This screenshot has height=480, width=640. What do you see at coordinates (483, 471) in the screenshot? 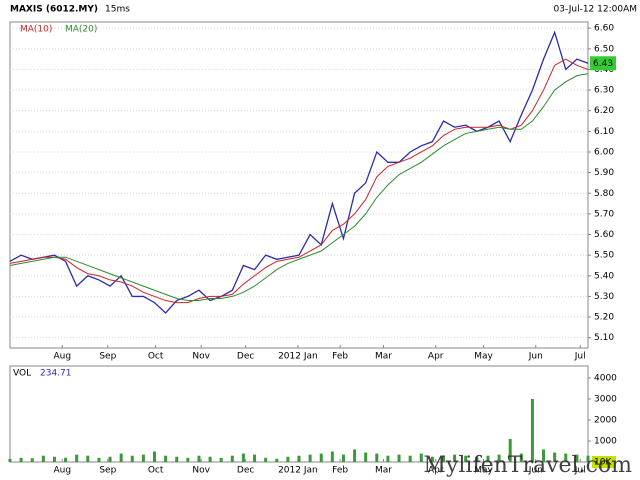
I see `x-tick-label: May` at bounding box center [483, 471].